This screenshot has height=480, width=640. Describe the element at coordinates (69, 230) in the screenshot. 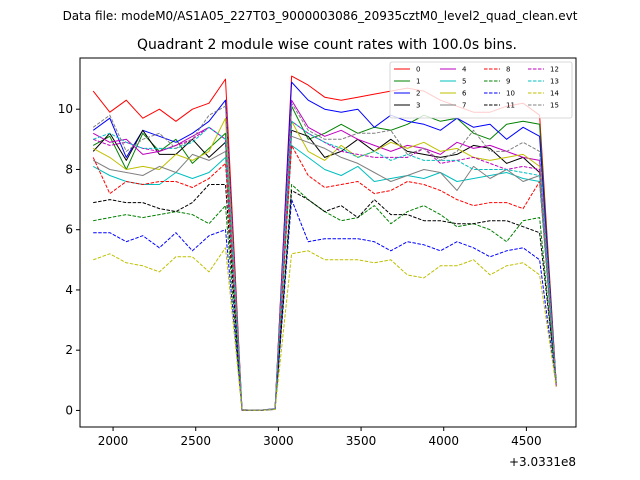

I see `y-tick-label: 6` at that location.